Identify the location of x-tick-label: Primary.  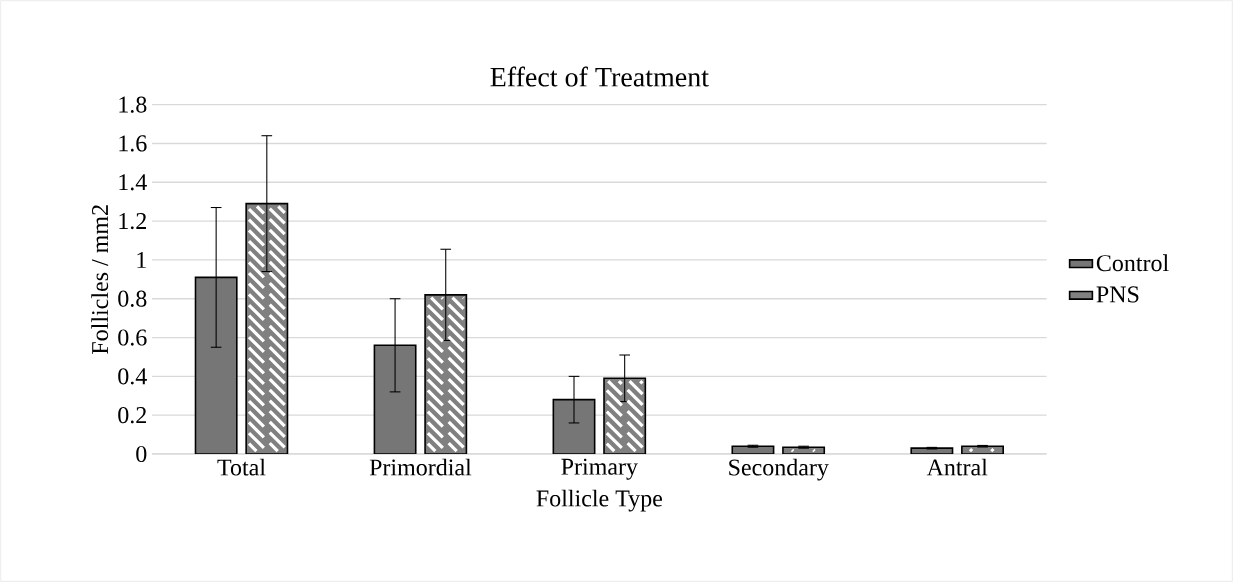
(599, 469).